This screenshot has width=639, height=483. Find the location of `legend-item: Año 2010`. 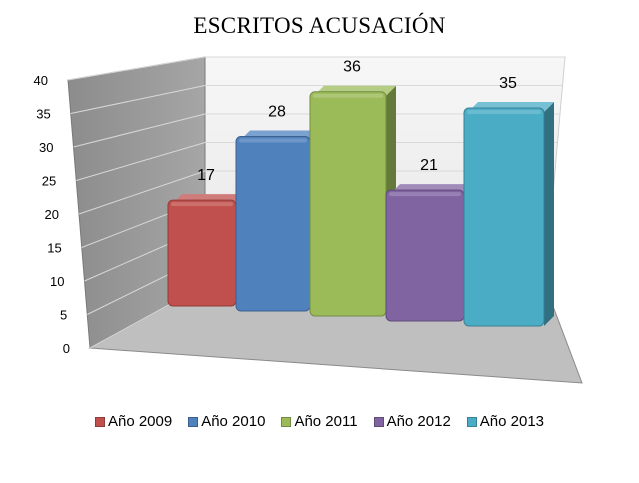

legend-item: Año 2010 is located at coordinates (226, 421).